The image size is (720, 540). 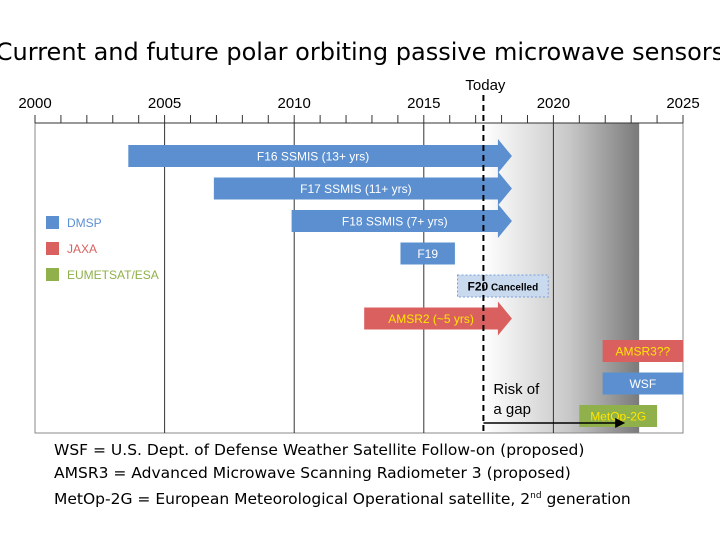 What do you see at coordinates (682, 103) in the screenshot?
I see `x-tick-label: 2025` at bounding box center [682, 103].